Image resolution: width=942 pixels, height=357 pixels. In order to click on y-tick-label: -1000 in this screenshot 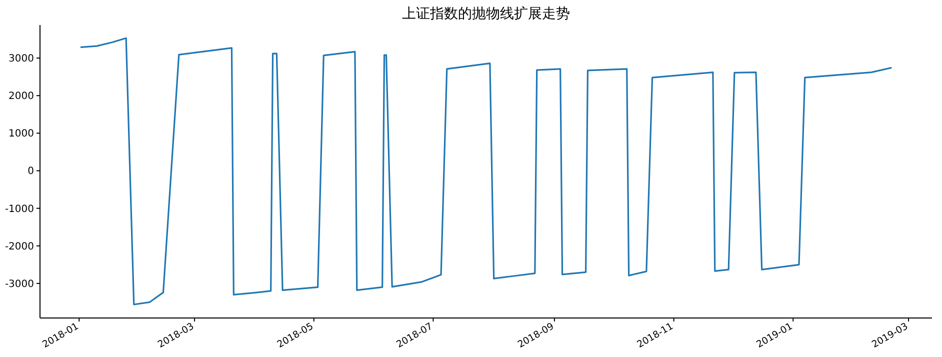, I will do `click(19, 209)`.